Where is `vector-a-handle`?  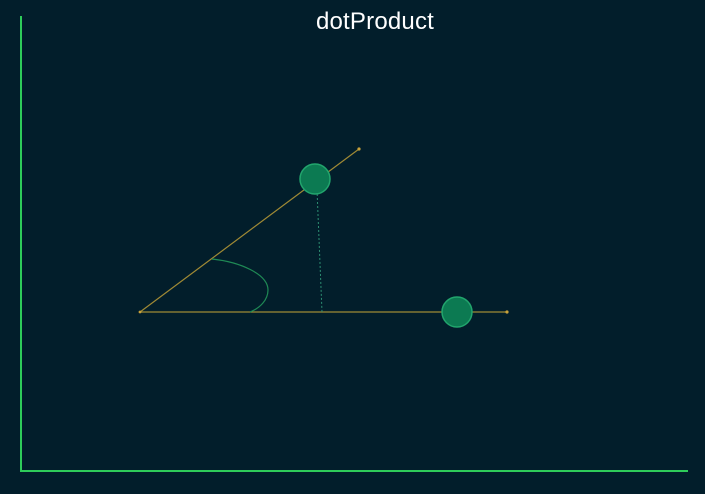 vector-a-handle is located at coordinates (315, 179).